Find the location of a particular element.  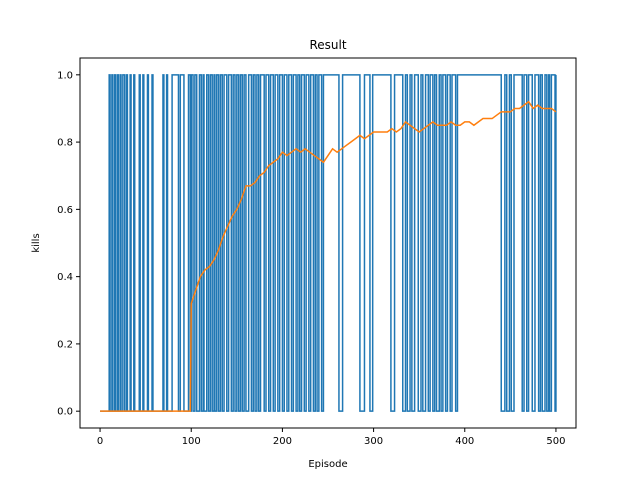

x-tick-label: 100 is located at coordinates (191, 441).